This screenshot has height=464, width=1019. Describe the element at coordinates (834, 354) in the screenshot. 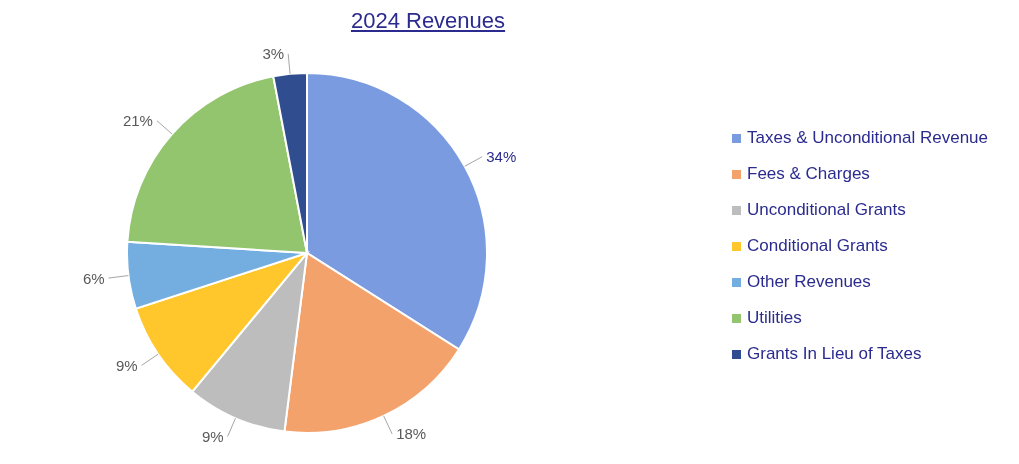

I see `legend-label: Grants In Lieu of Taxes` at that location.